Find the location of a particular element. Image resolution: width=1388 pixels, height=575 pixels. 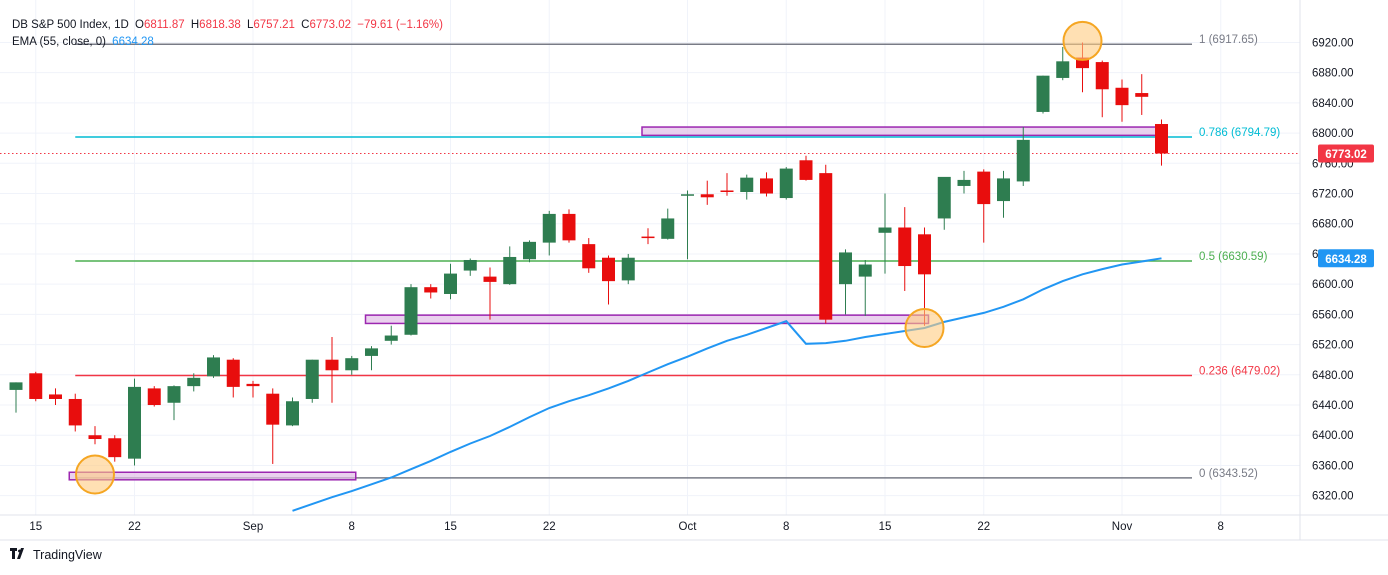

change-value: −79.61 (−1.16%) is located at coordinates (400, 25).